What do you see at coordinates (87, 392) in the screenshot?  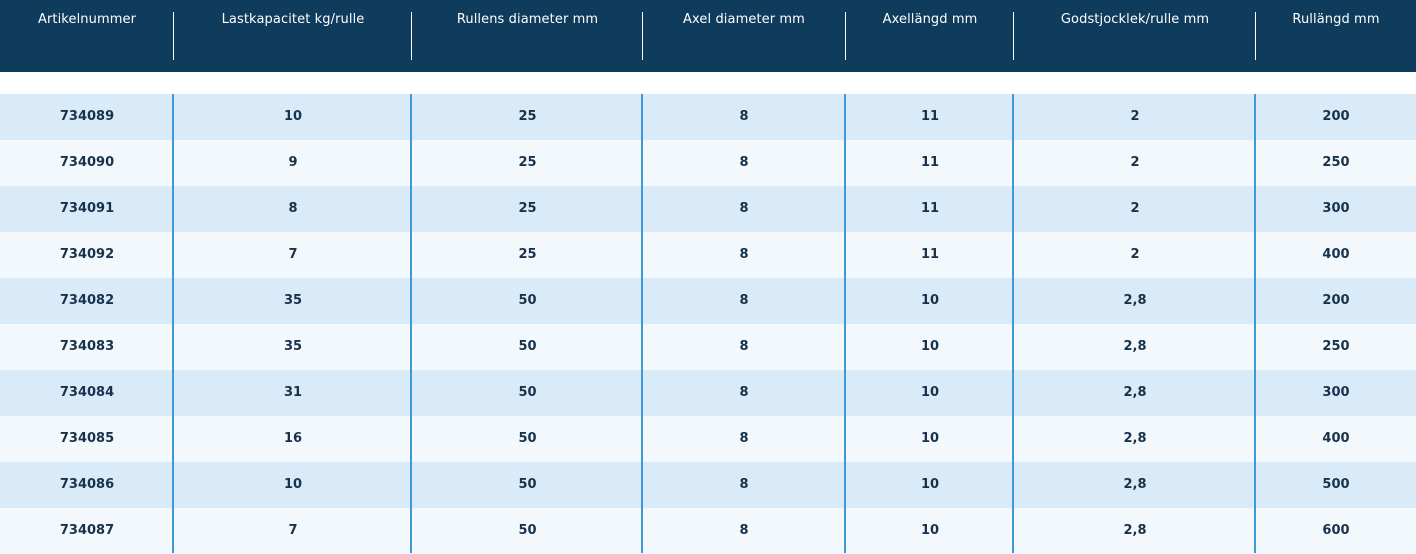 I see `cell-artikelnummer: 734084` at bounding box center [87, 392].